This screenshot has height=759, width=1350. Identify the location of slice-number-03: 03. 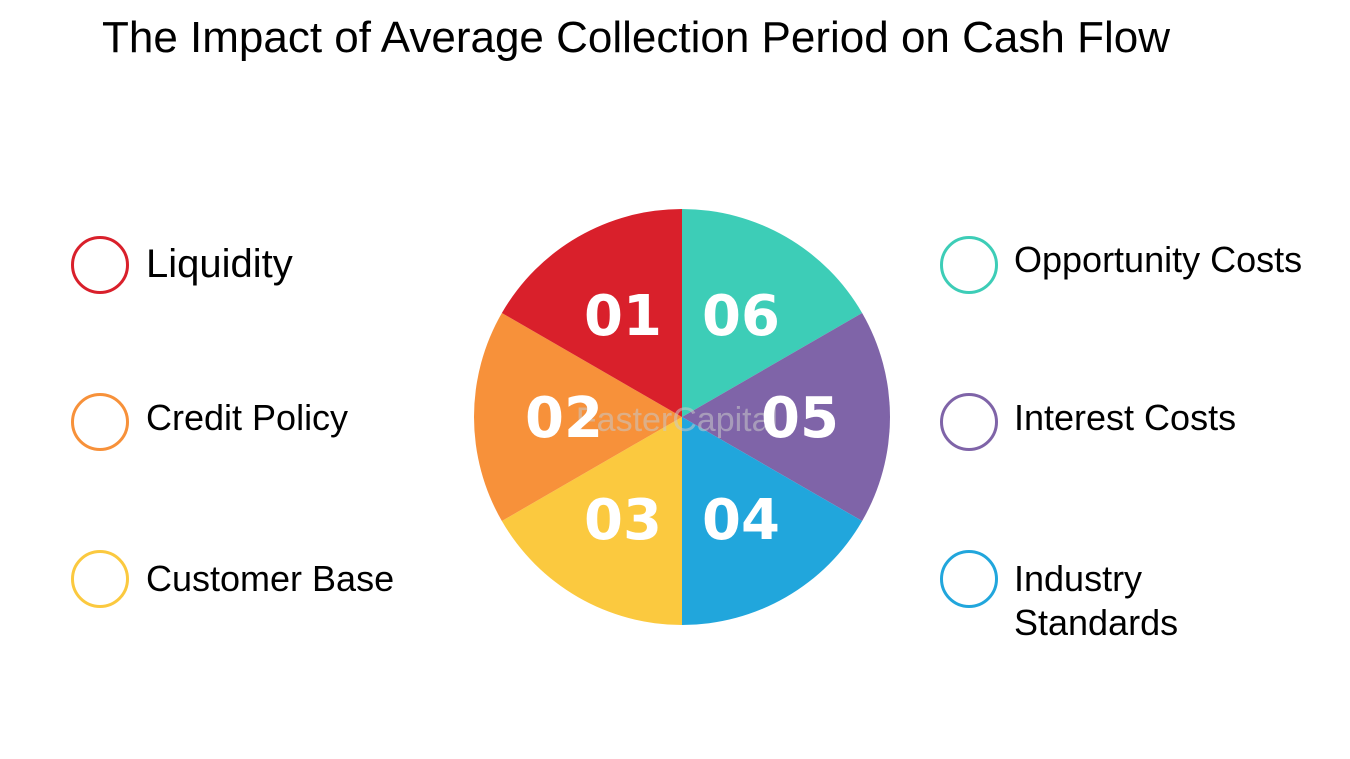
(623, 520).